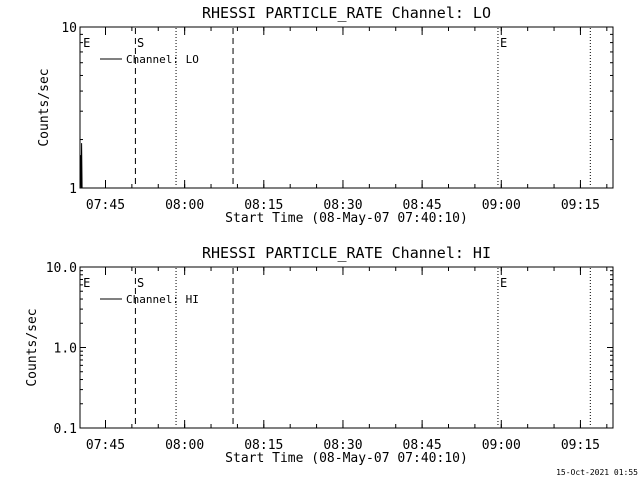  What do you see at coordinates (32, 347) in the screenshot?
I see `panel-2-y-axis-label: Counts/sec` at bounding box center [32, 347].